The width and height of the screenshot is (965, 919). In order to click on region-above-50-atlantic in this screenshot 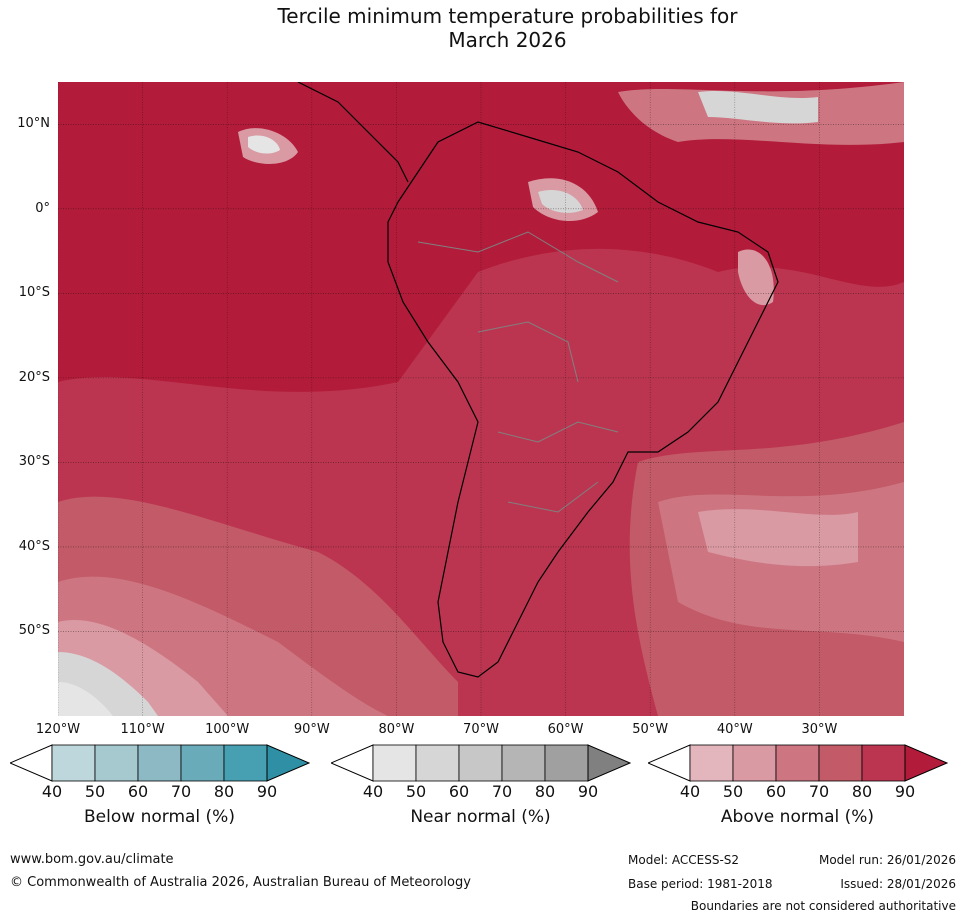, I will do `click(778, 538)`.